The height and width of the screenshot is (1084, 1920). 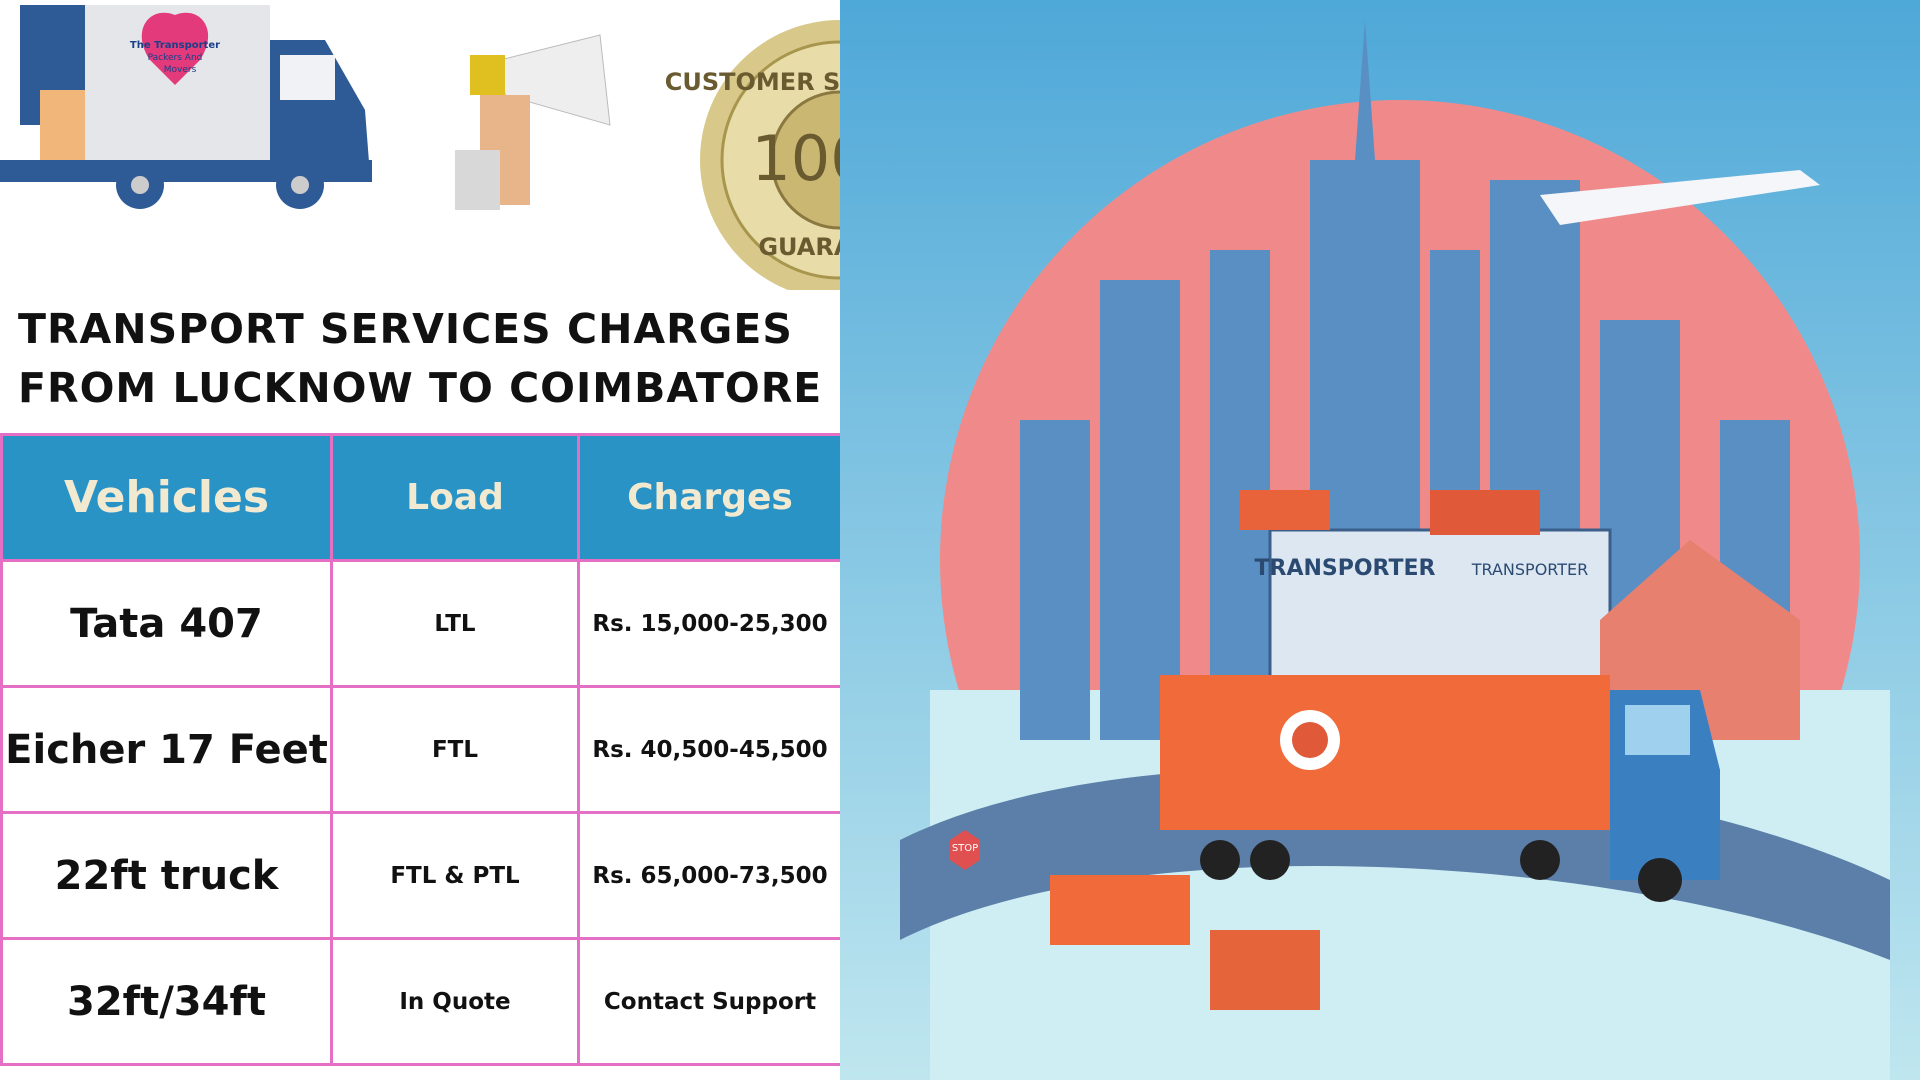 I want to click on table-cell: Rs. 15,000-25,300, so click(x=710, y=623).